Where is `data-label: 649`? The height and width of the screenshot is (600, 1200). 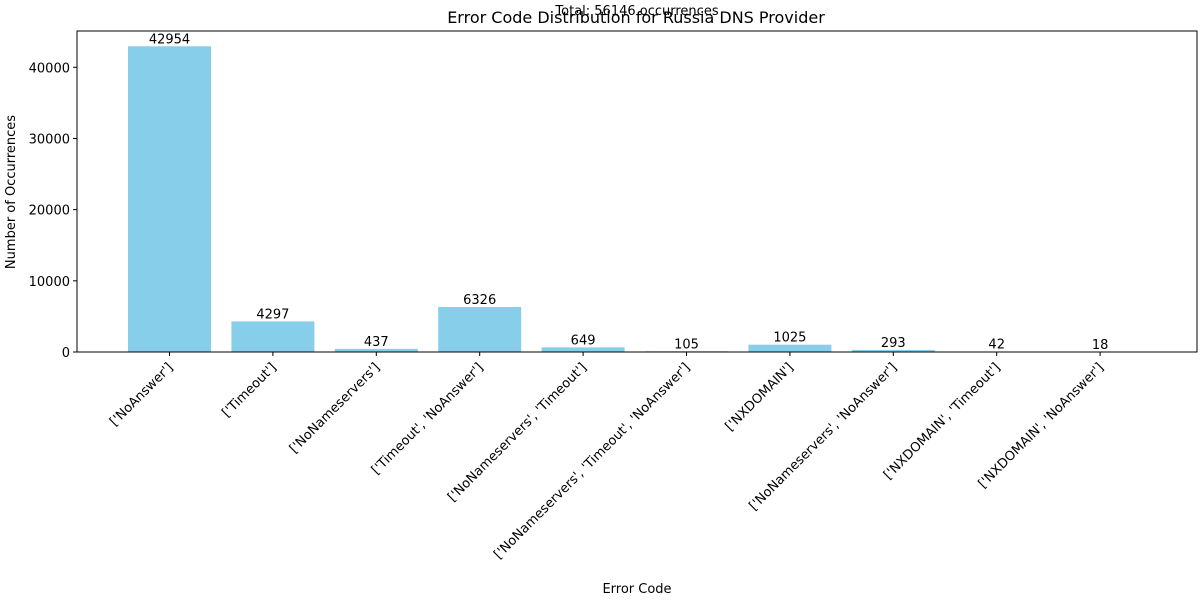
data-label: 649 is located at coordinates (583, 340).